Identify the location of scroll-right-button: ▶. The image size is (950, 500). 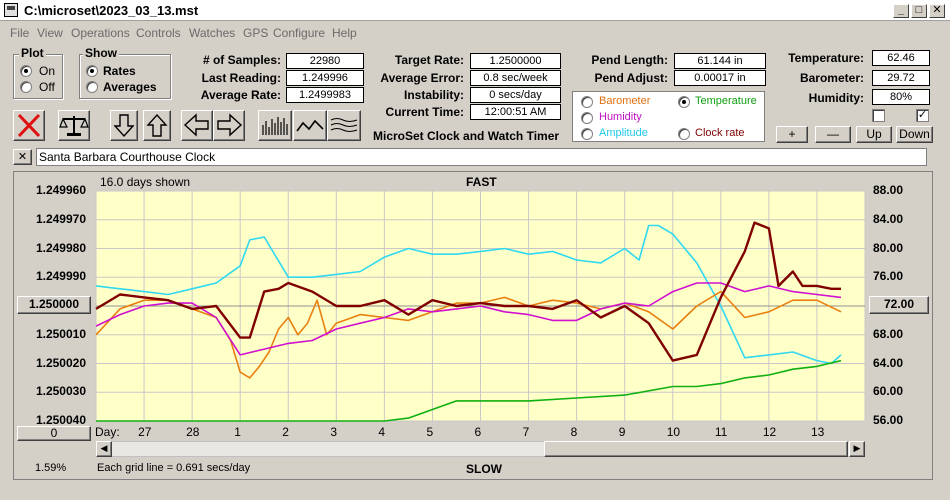
(857, 449).